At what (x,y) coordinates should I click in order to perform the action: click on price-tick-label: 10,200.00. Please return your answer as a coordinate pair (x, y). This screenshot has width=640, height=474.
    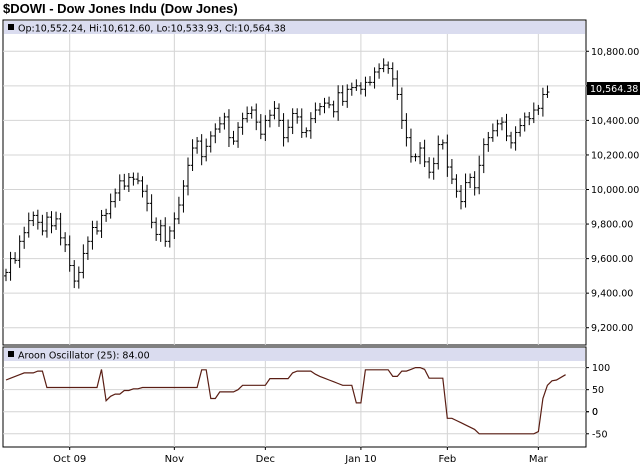
    Looking at the image, I should click on (615, 155).